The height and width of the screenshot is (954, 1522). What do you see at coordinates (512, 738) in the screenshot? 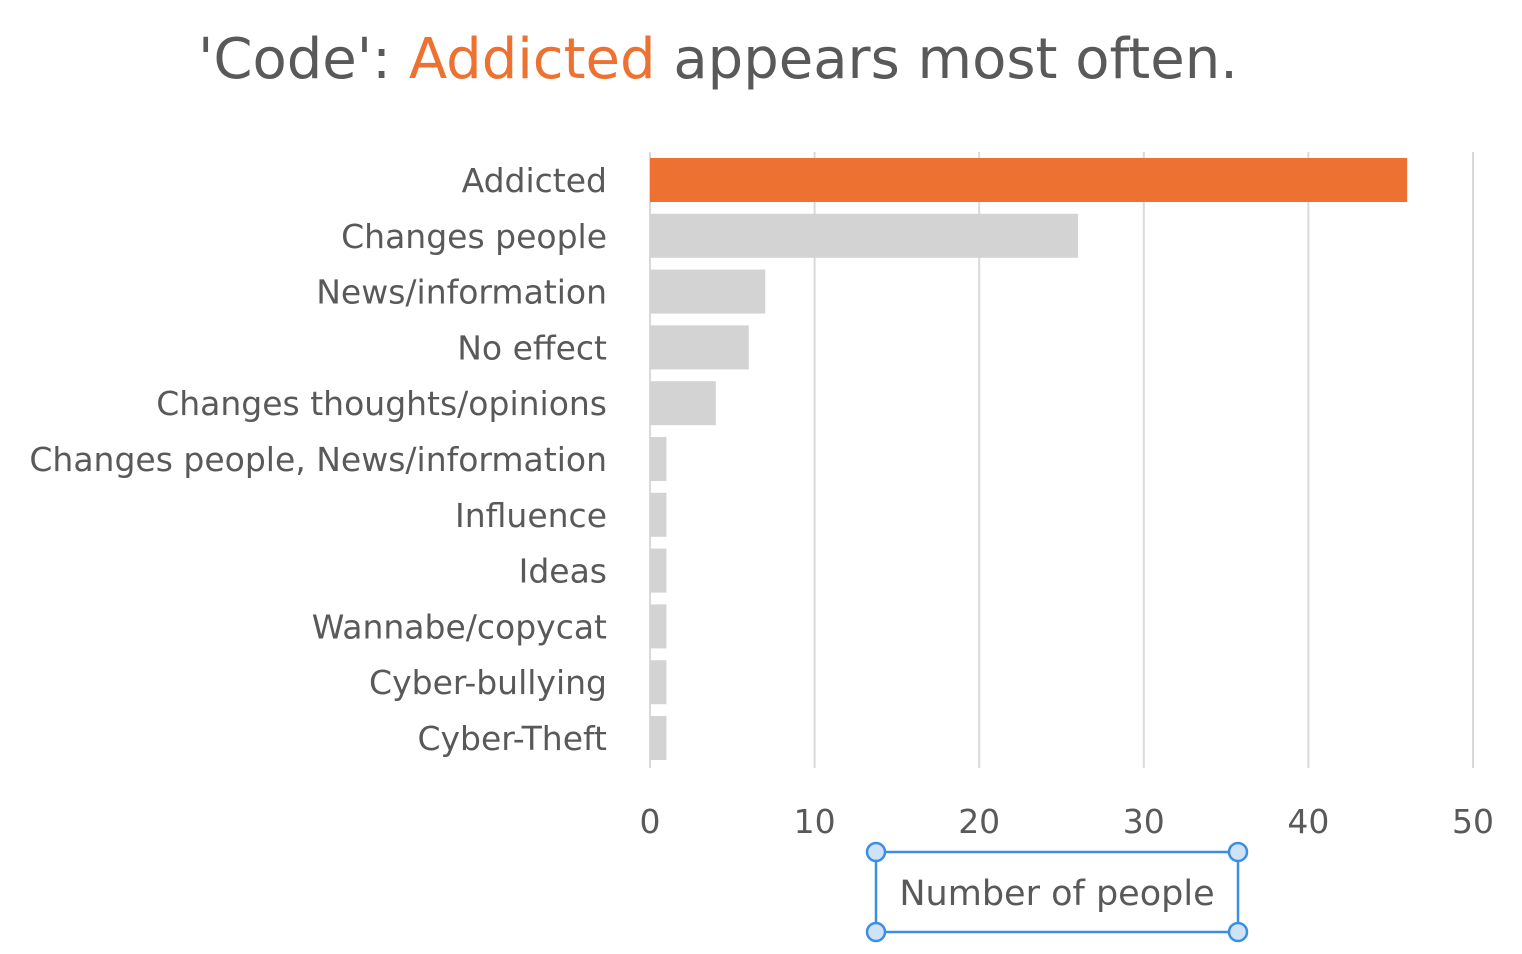
I see `category-label: Cyber-Theft` at bounding box center [512, 738].